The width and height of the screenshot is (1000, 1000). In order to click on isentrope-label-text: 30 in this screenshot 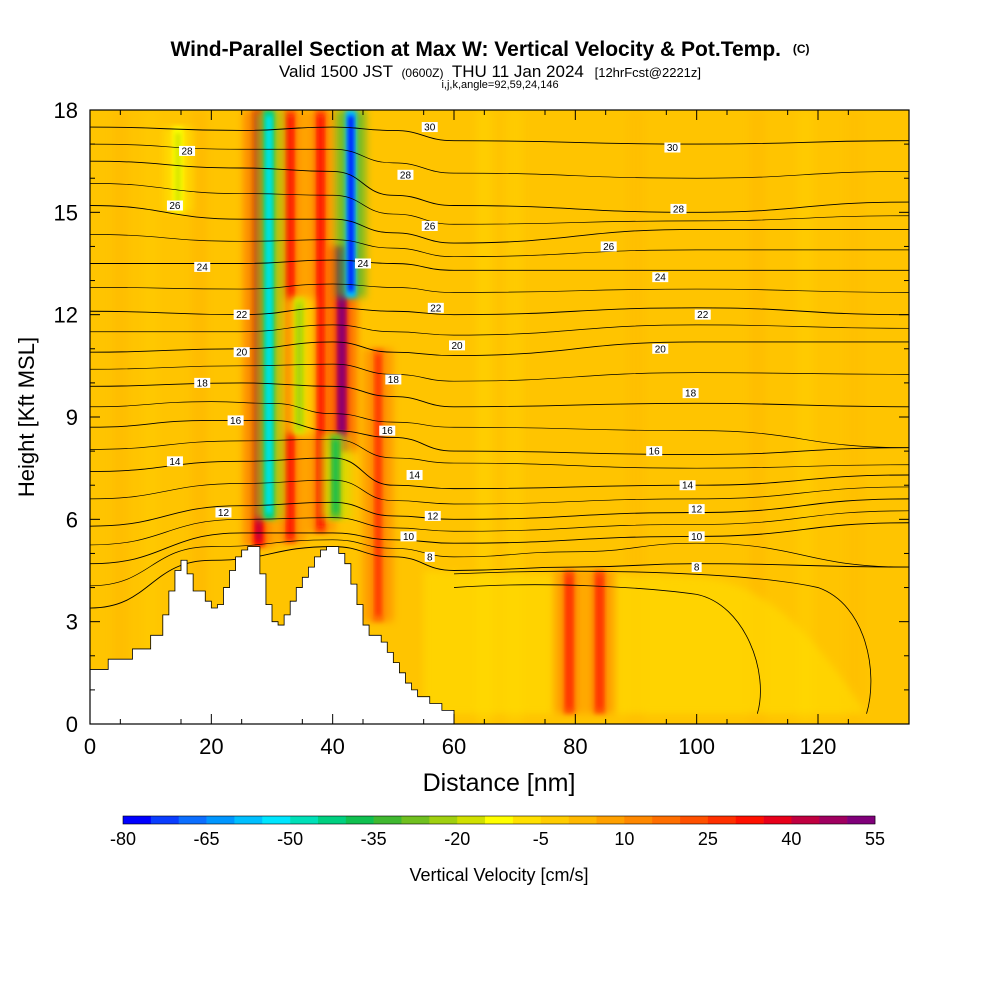, I will do `click(673, 148)`.